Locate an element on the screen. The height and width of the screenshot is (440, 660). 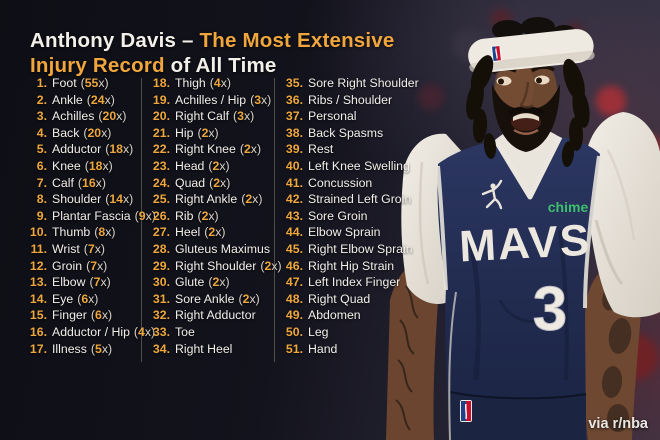
injury-list-item: 32. Right Adductor is located at coordinates (209, 316).